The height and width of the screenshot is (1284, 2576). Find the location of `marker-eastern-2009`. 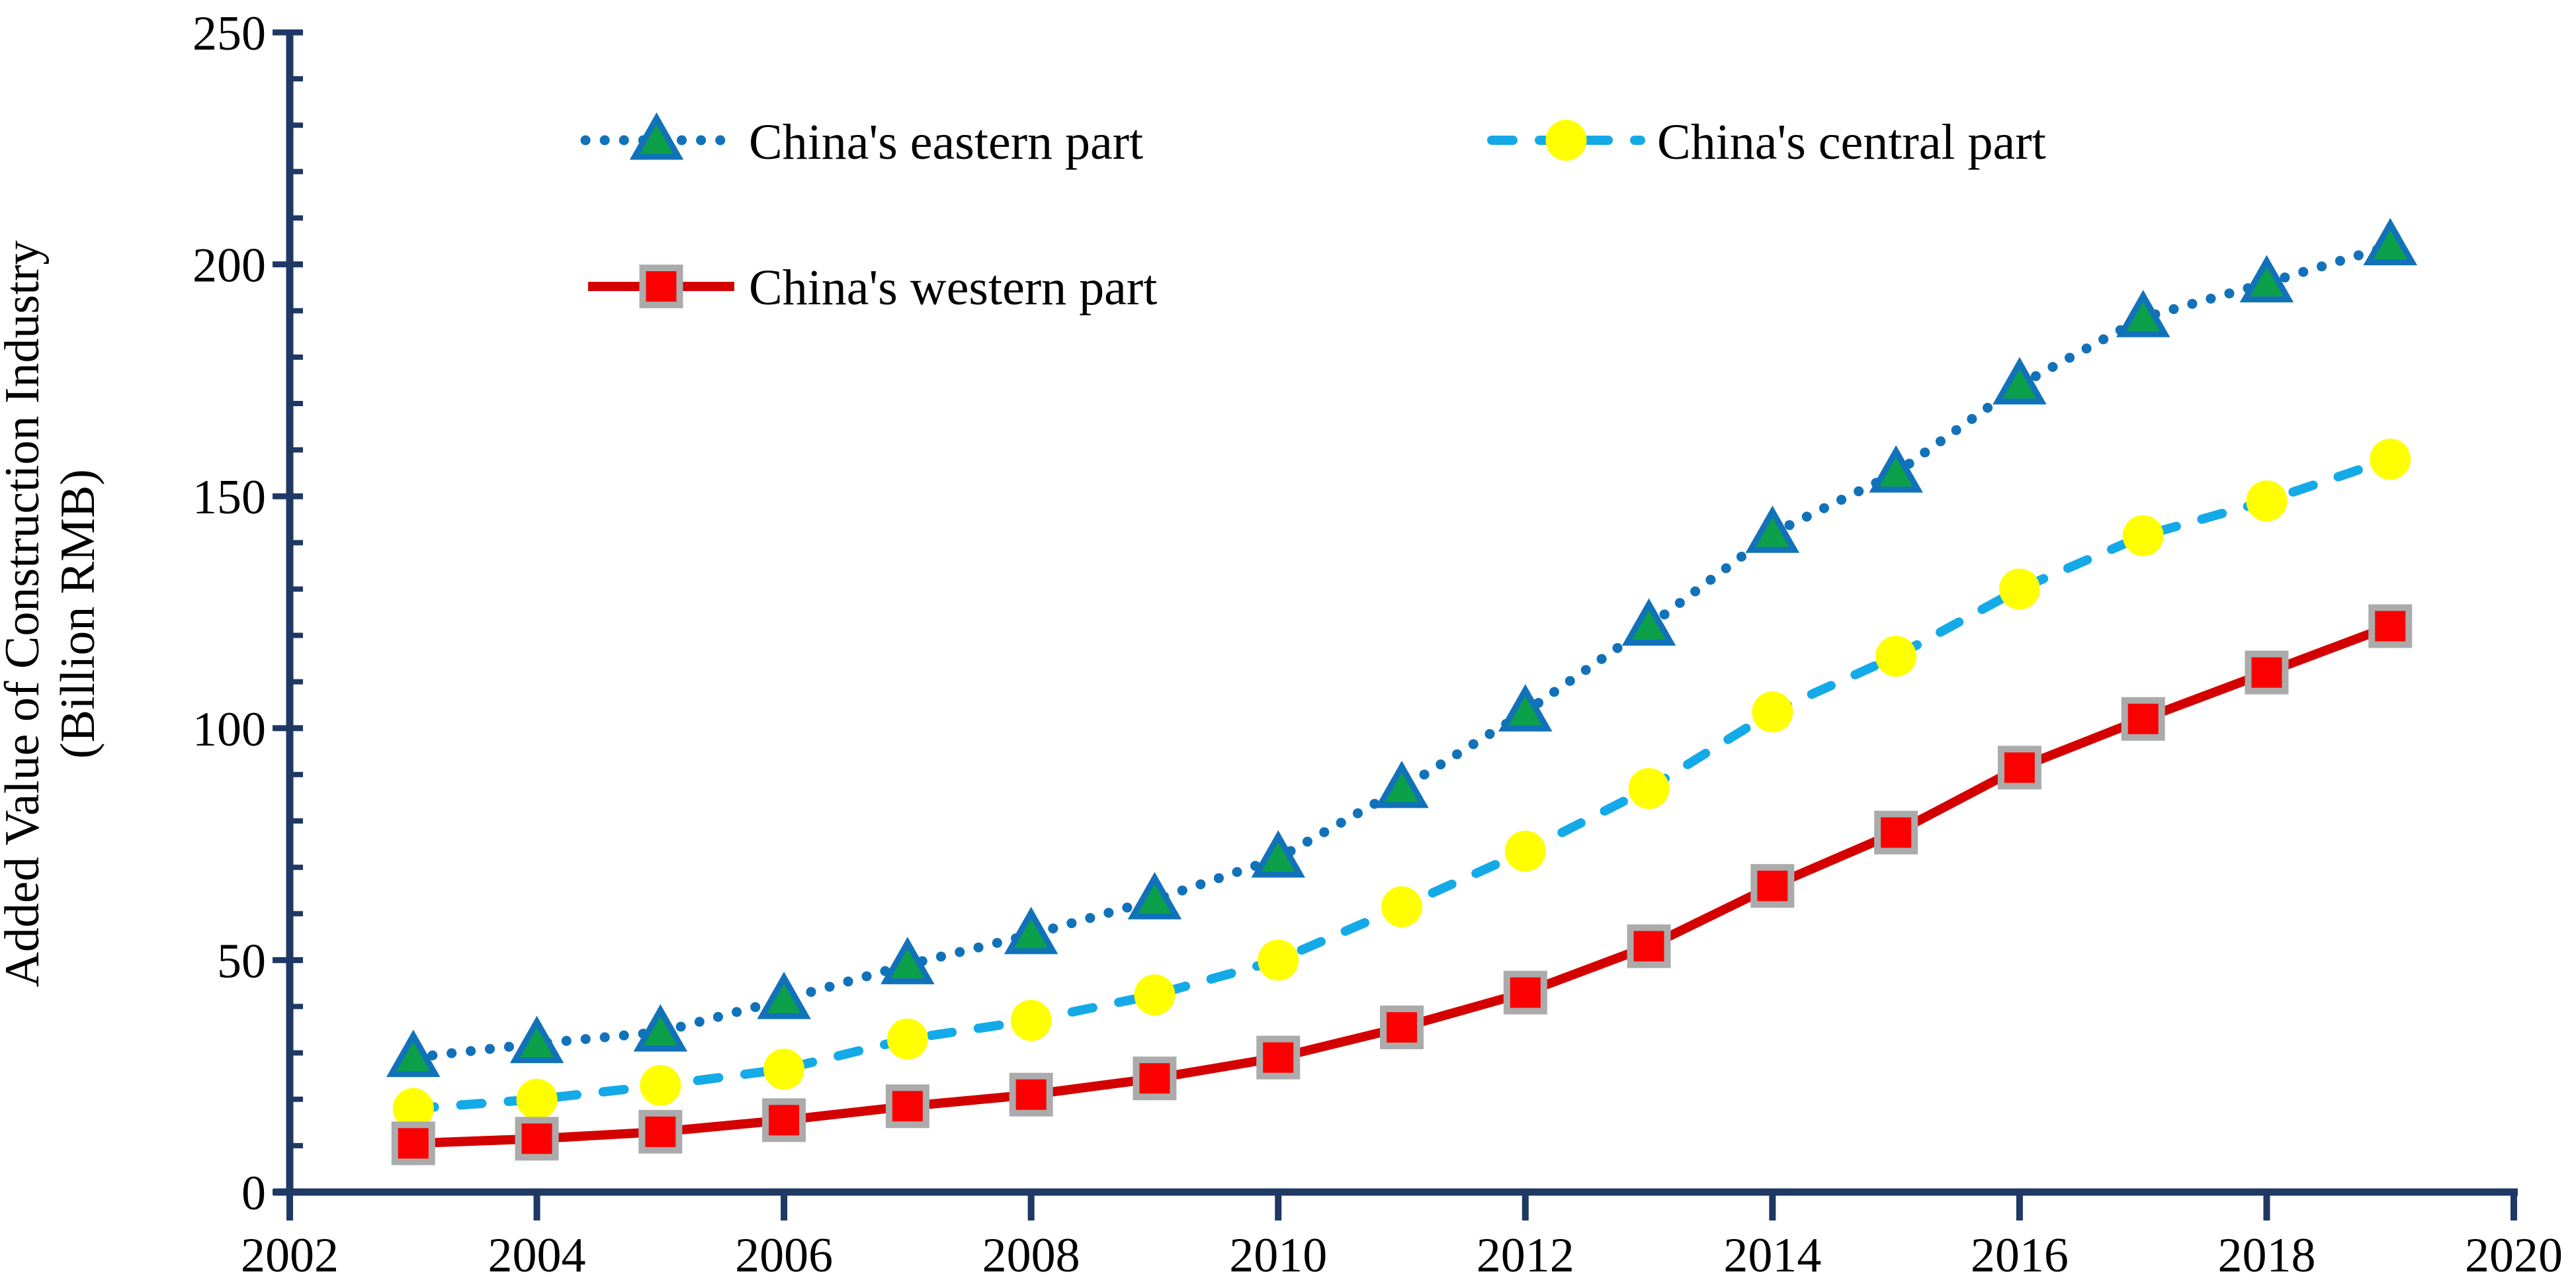

marker-eastern-2009 is located at coordinates (1154, 896).